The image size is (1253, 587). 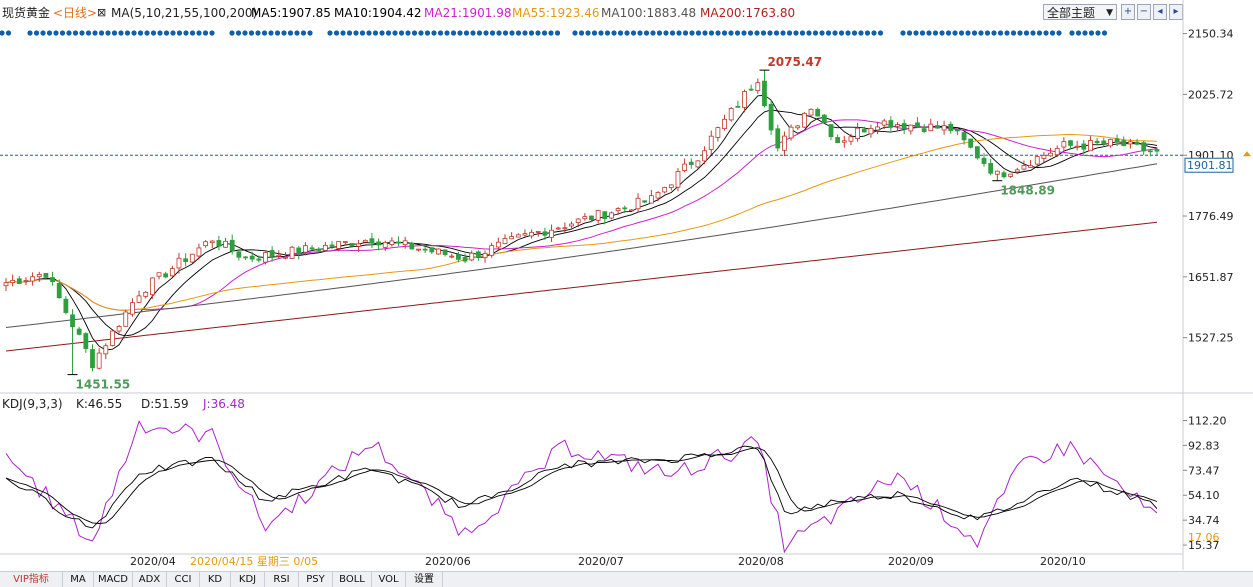 What do you see at coordinates (649, 13) in the screenshot?
I see `ma100-value: MA100:1883.48` at bounding box center [649, 13].